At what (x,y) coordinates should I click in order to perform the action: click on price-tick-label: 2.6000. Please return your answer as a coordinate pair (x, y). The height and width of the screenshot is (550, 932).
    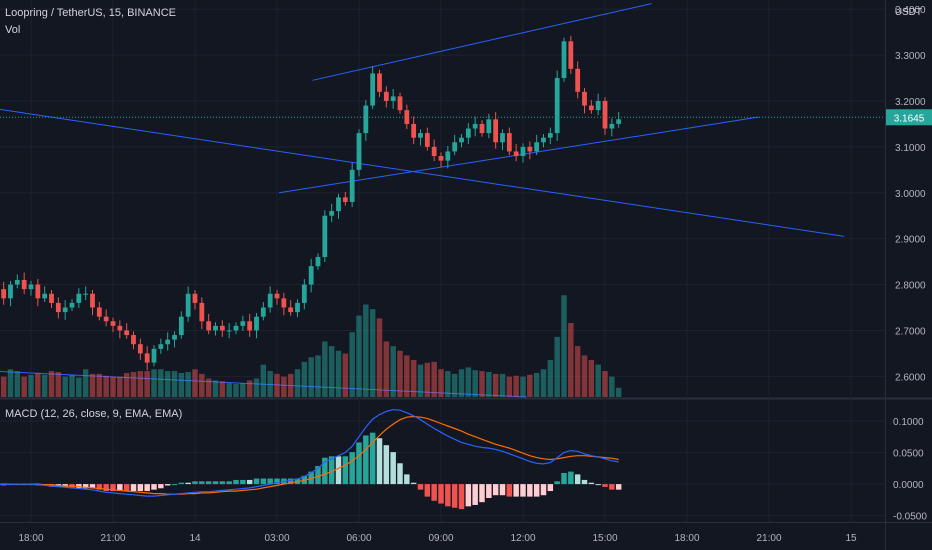
    Looking at the image, I should click on (910, 377).